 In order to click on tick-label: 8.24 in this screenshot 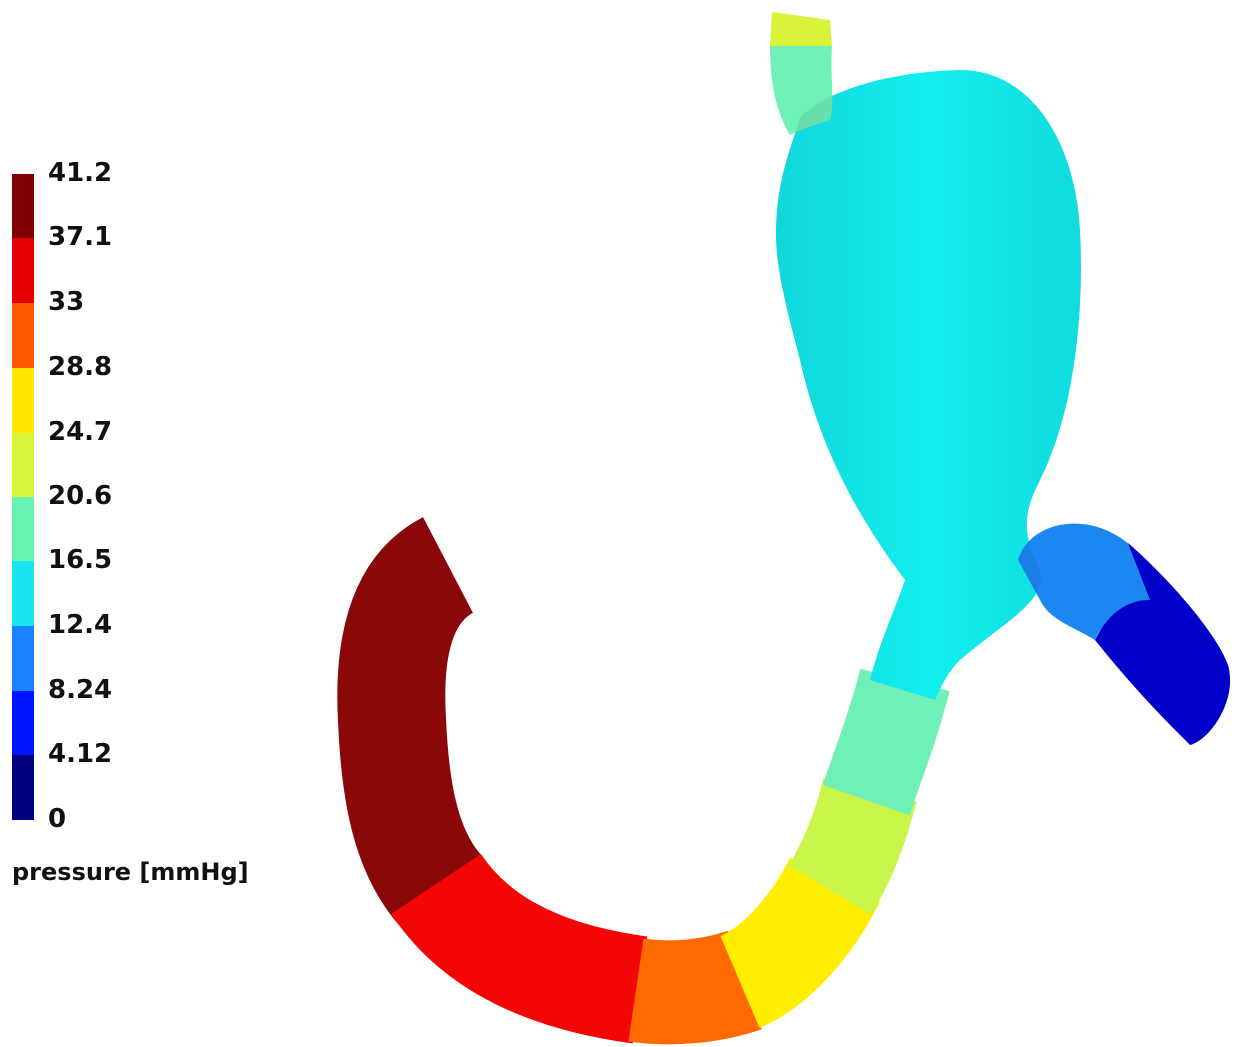, I will do `click(80, 689)`.